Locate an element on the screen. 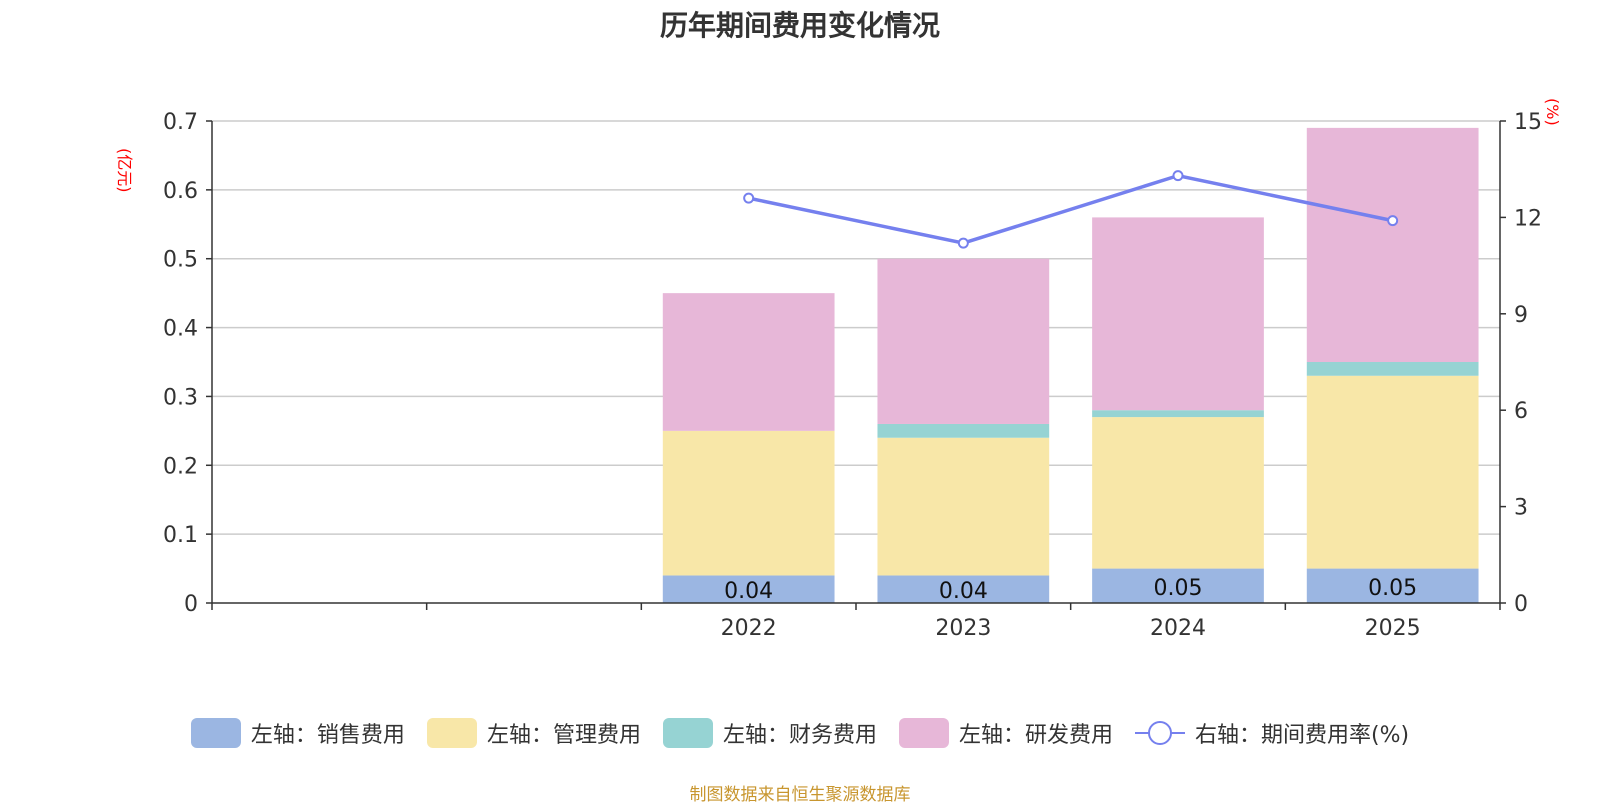  legend-item: 右轴：期间费用率(%) is located at coordinates (1272, 733).